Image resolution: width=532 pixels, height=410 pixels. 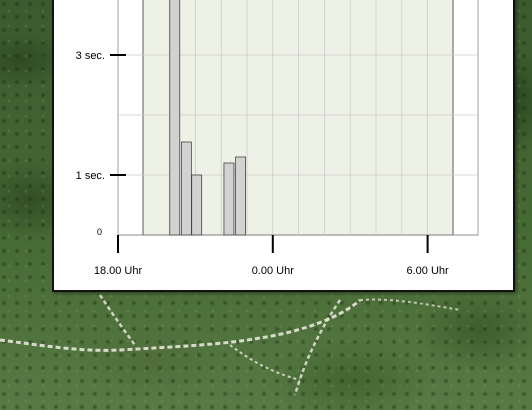 I want to click on x-tick-label: 18.00 Uhr, so click(x=118, y=271).